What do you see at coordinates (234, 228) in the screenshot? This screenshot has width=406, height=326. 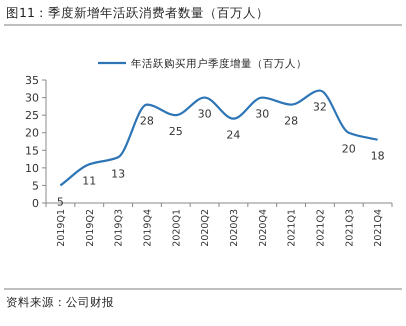 I see `x-tick-label: 2020Q3` at bounding box center [234, 228].